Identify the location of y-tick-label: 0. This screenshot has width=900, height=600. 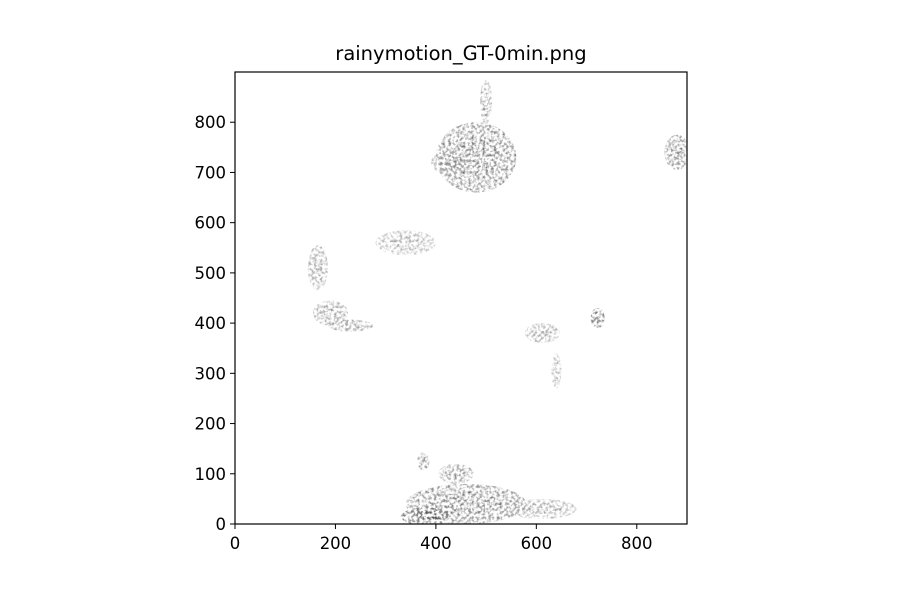
(221, 524).